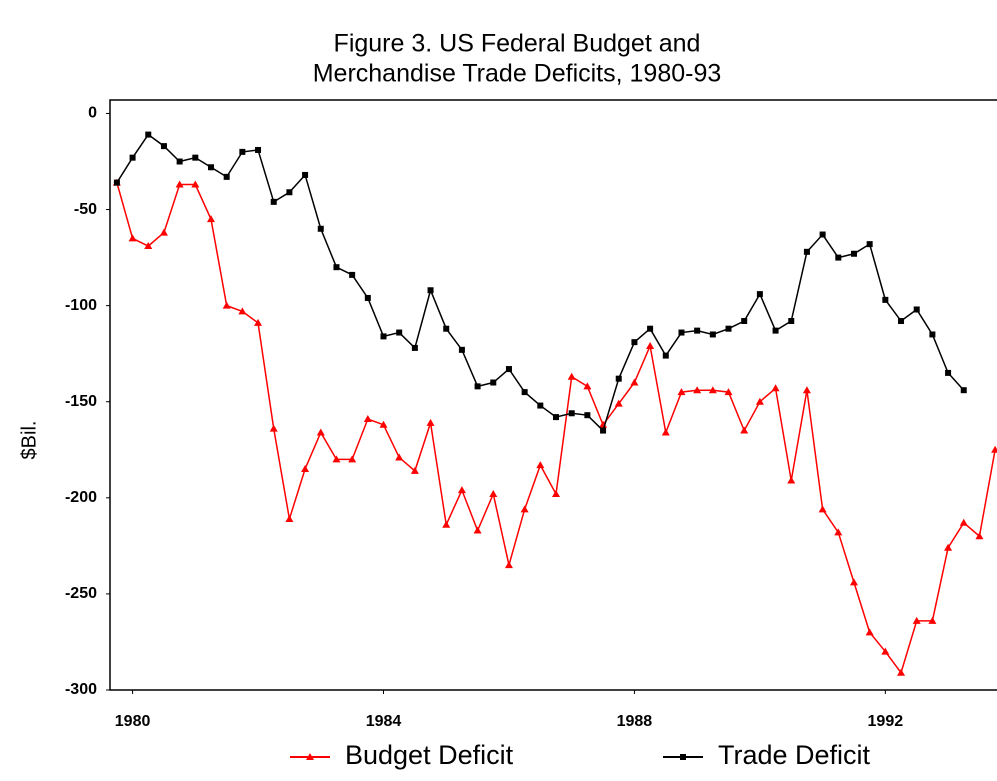  I want to click on y-tick-label: -200, so click(81, 497).